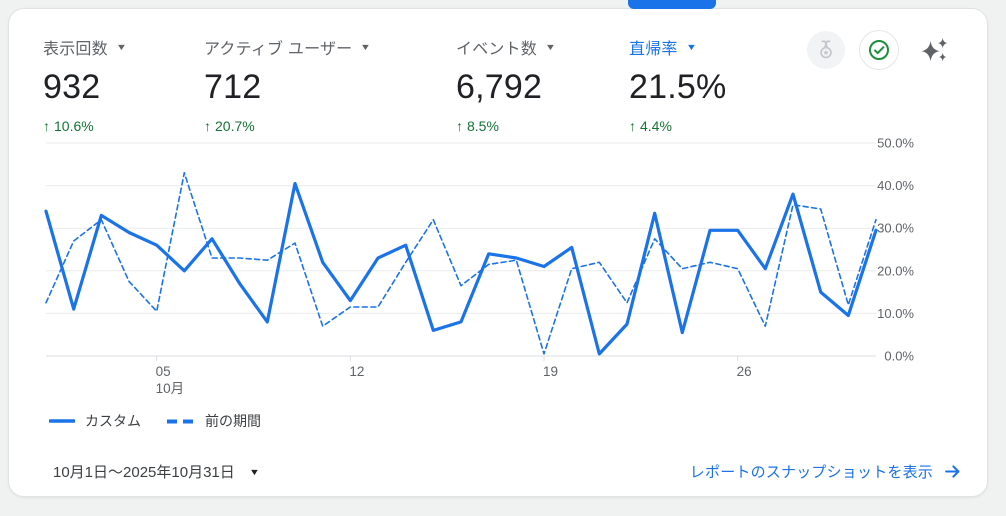  What do you see at coordinates (163, 371) in the screenshot?
I see `svg-text: 05` at bounding box center [163, 371].